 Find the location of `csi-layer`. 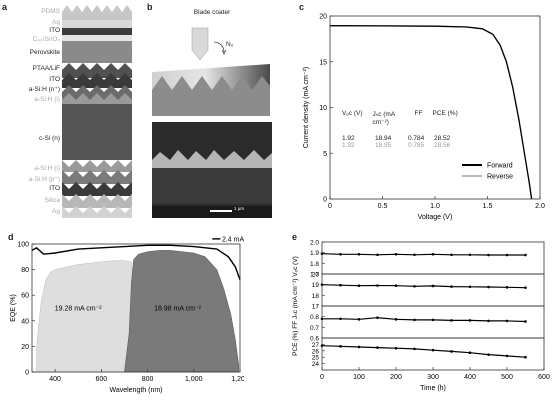

csi-layer is located at coordinates (97, 132).